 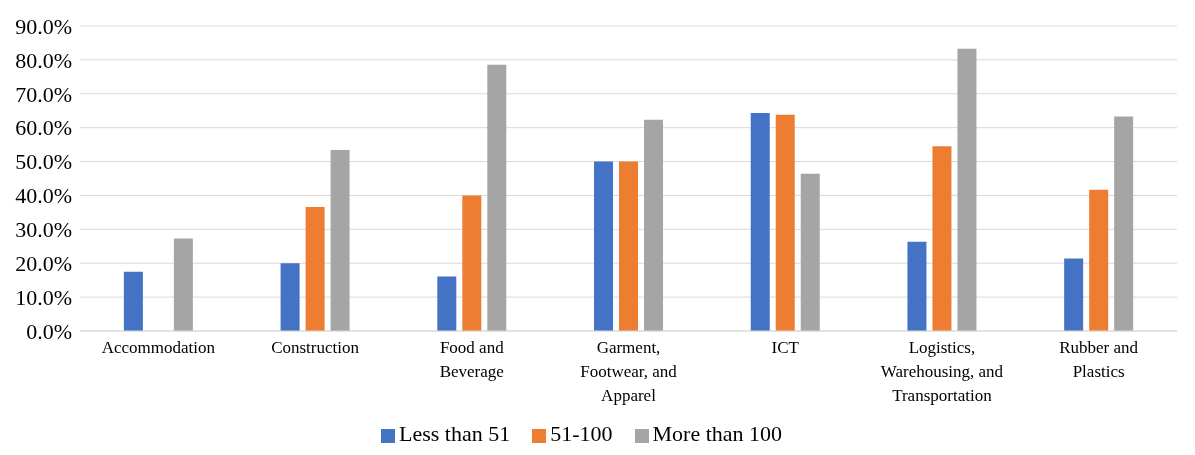 What do you see at coordinates (43, 230) in the screenshot?
I see `y-tick-label: 30.0%` at bounding box center [43, 230].